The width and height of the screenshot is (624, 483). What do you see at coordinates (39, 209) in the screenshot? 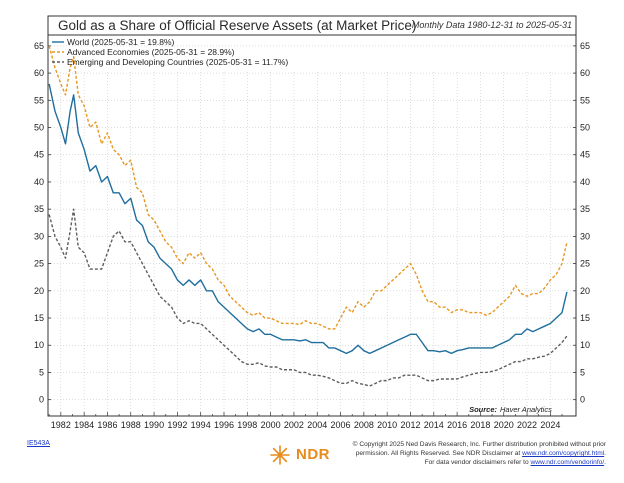
I see `y-tick-label-left: 35` at bounding box center [39, 209].